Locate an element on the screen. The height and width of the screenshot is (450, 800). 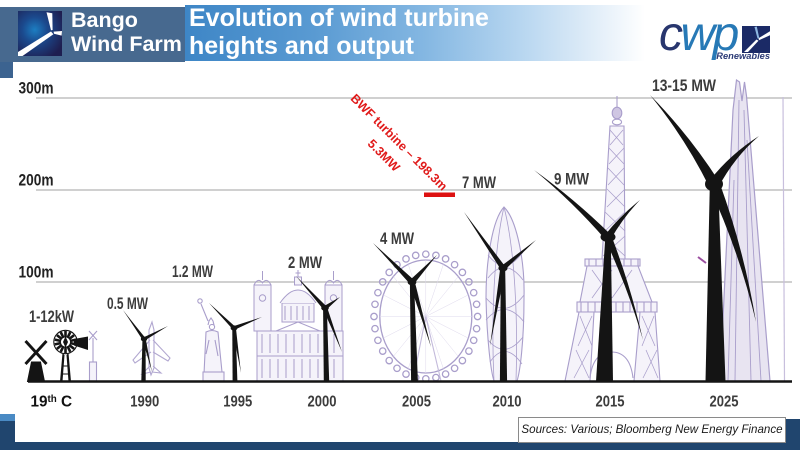
svg-text: 100m is located at coordinates (36, 272).